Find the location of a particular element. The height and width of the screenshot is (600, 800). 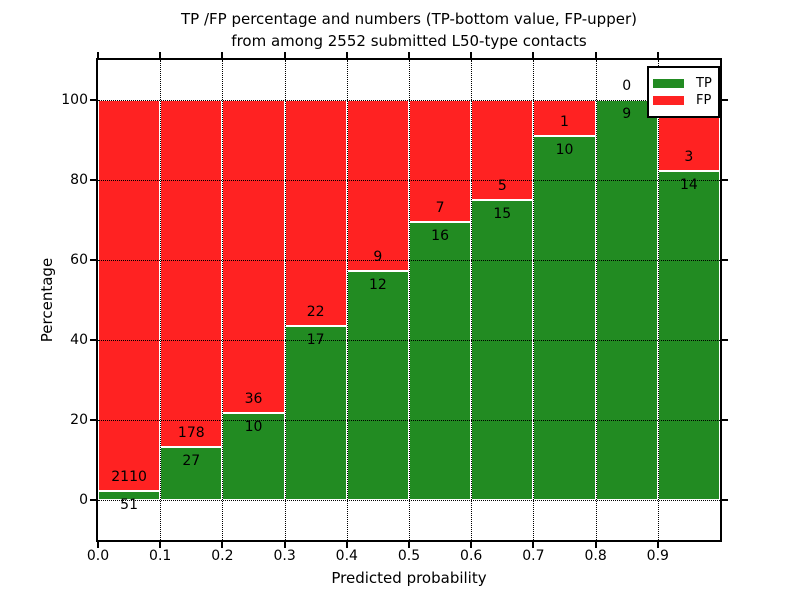

tick-label-y-40: 40 is located at coordinates (79, 340).